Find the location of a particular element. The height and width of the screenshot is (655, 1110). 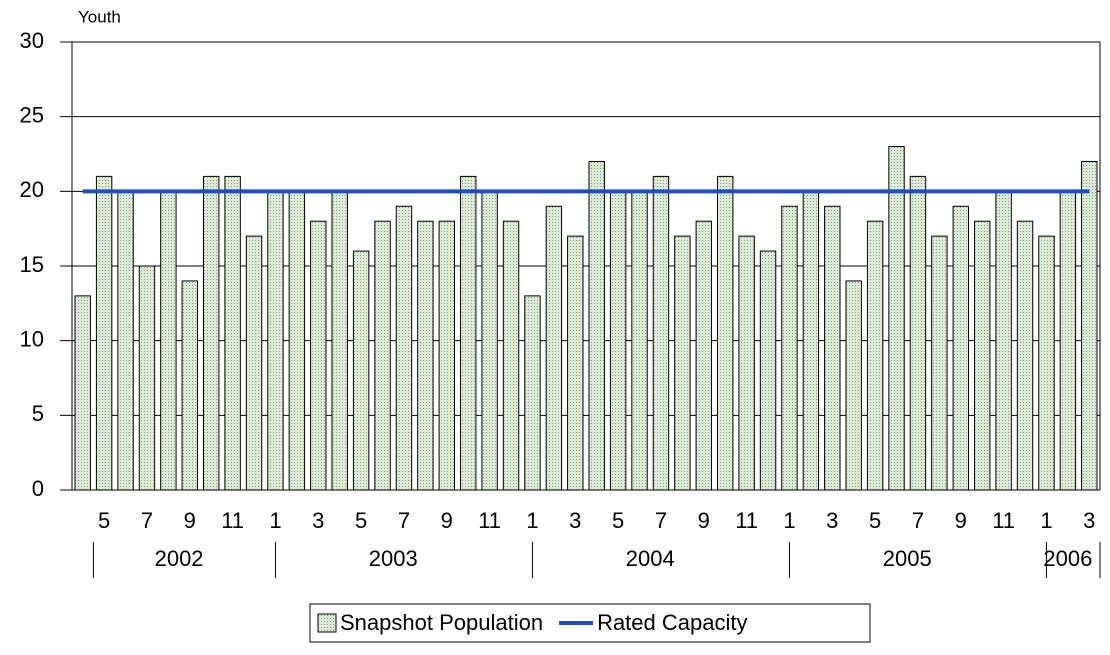

y-tick-label: 20 is located at coordinates (32, 189).